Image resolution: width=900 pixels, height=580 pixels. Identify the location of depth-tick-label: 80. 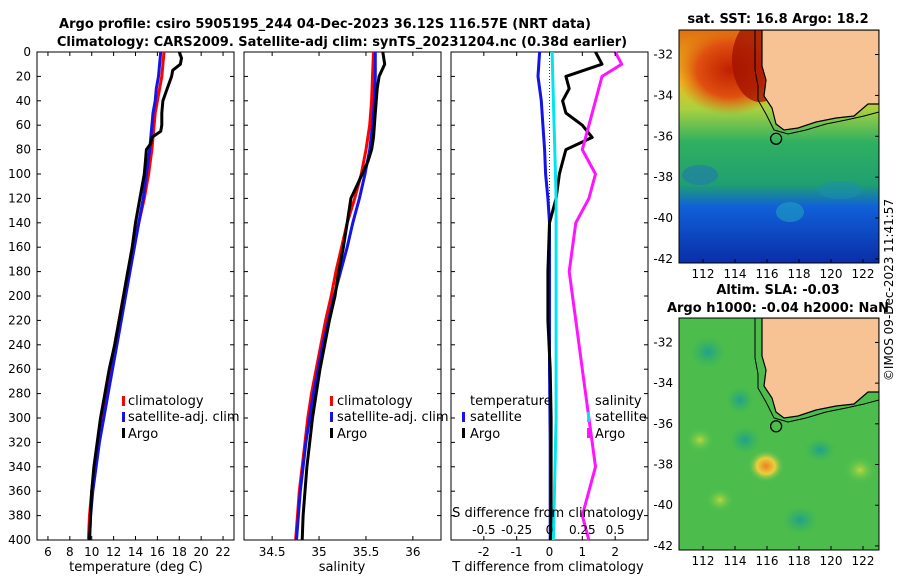
(23, 150).